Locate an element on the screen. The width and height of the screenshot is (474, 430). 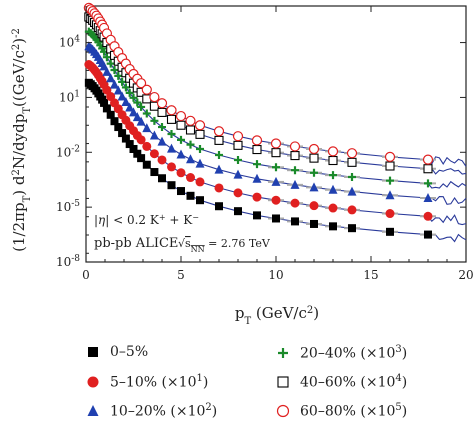
x-tick-label: 5 is located at coordinates (181, 275).